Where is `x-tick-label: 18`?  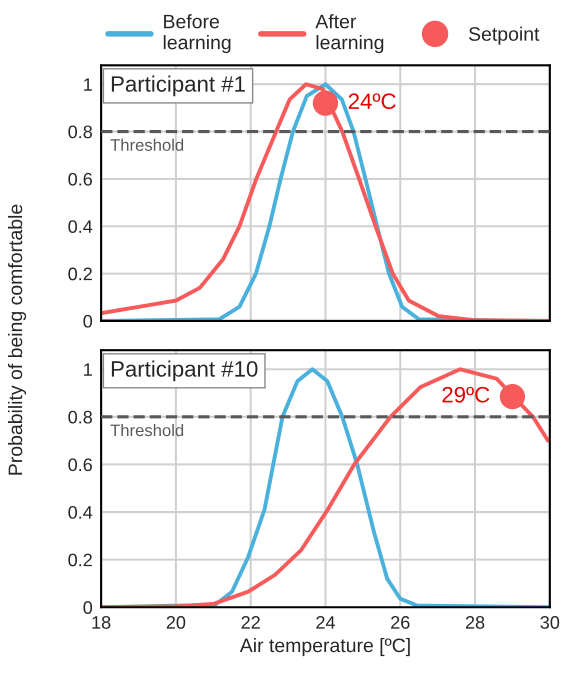 x-tick-label: 18 is located at coordinates (101, 622).